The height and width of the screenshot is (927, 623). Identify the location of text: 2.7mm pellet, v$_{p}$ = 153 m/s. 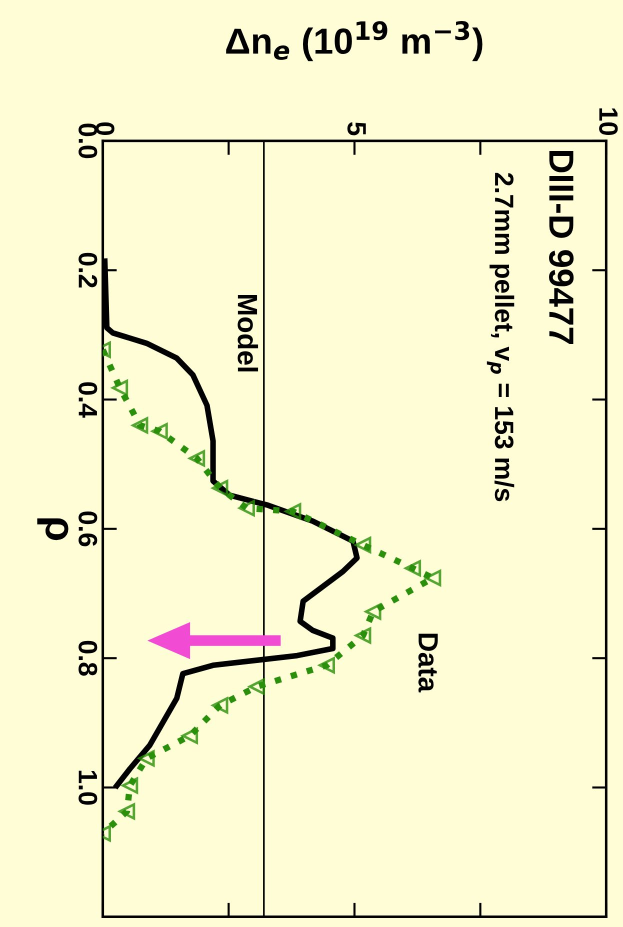
(500, 337).